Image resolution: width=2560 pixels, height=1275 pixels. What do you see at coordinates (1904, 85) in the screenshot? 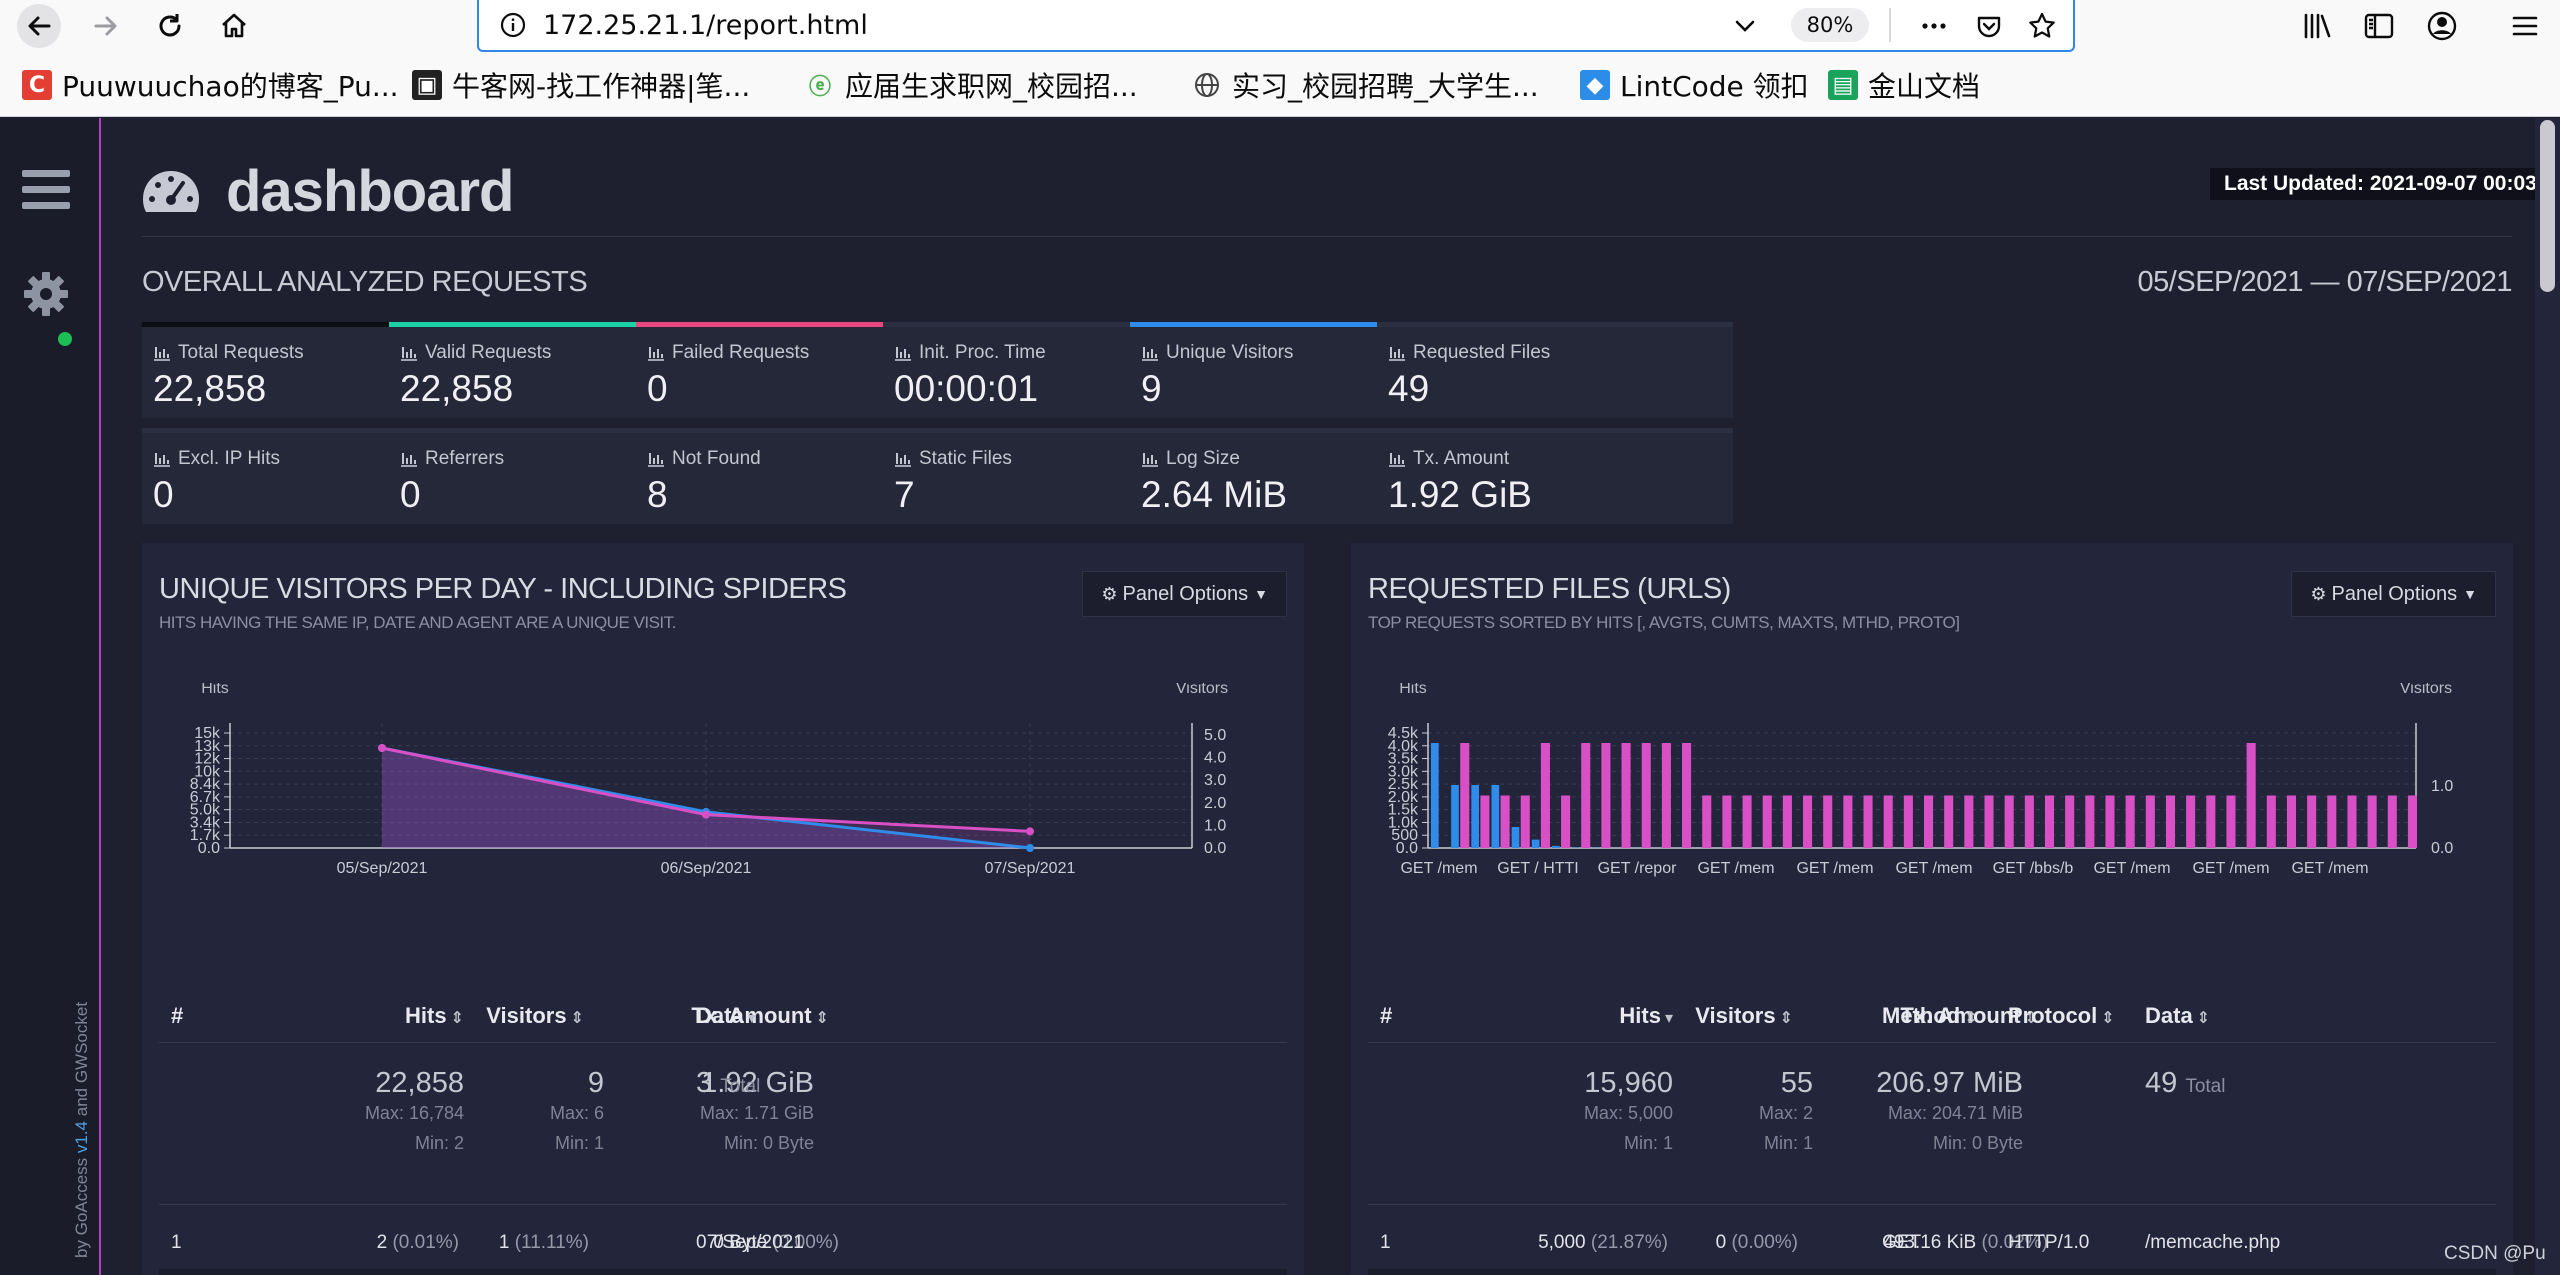
I see `bookmark-kdocs: ▤ 金山文档` at bounding box center [1904, 85].